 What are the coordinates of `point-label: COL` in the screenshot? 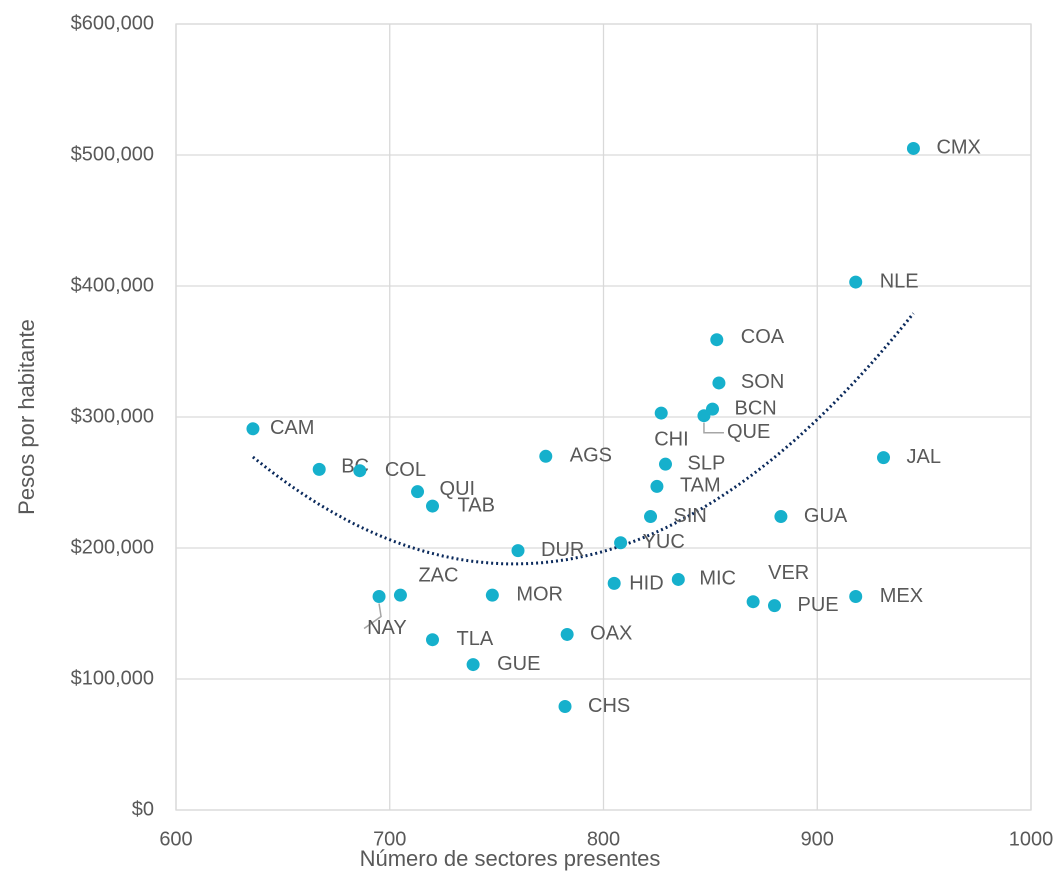 It's located at (405, 470).